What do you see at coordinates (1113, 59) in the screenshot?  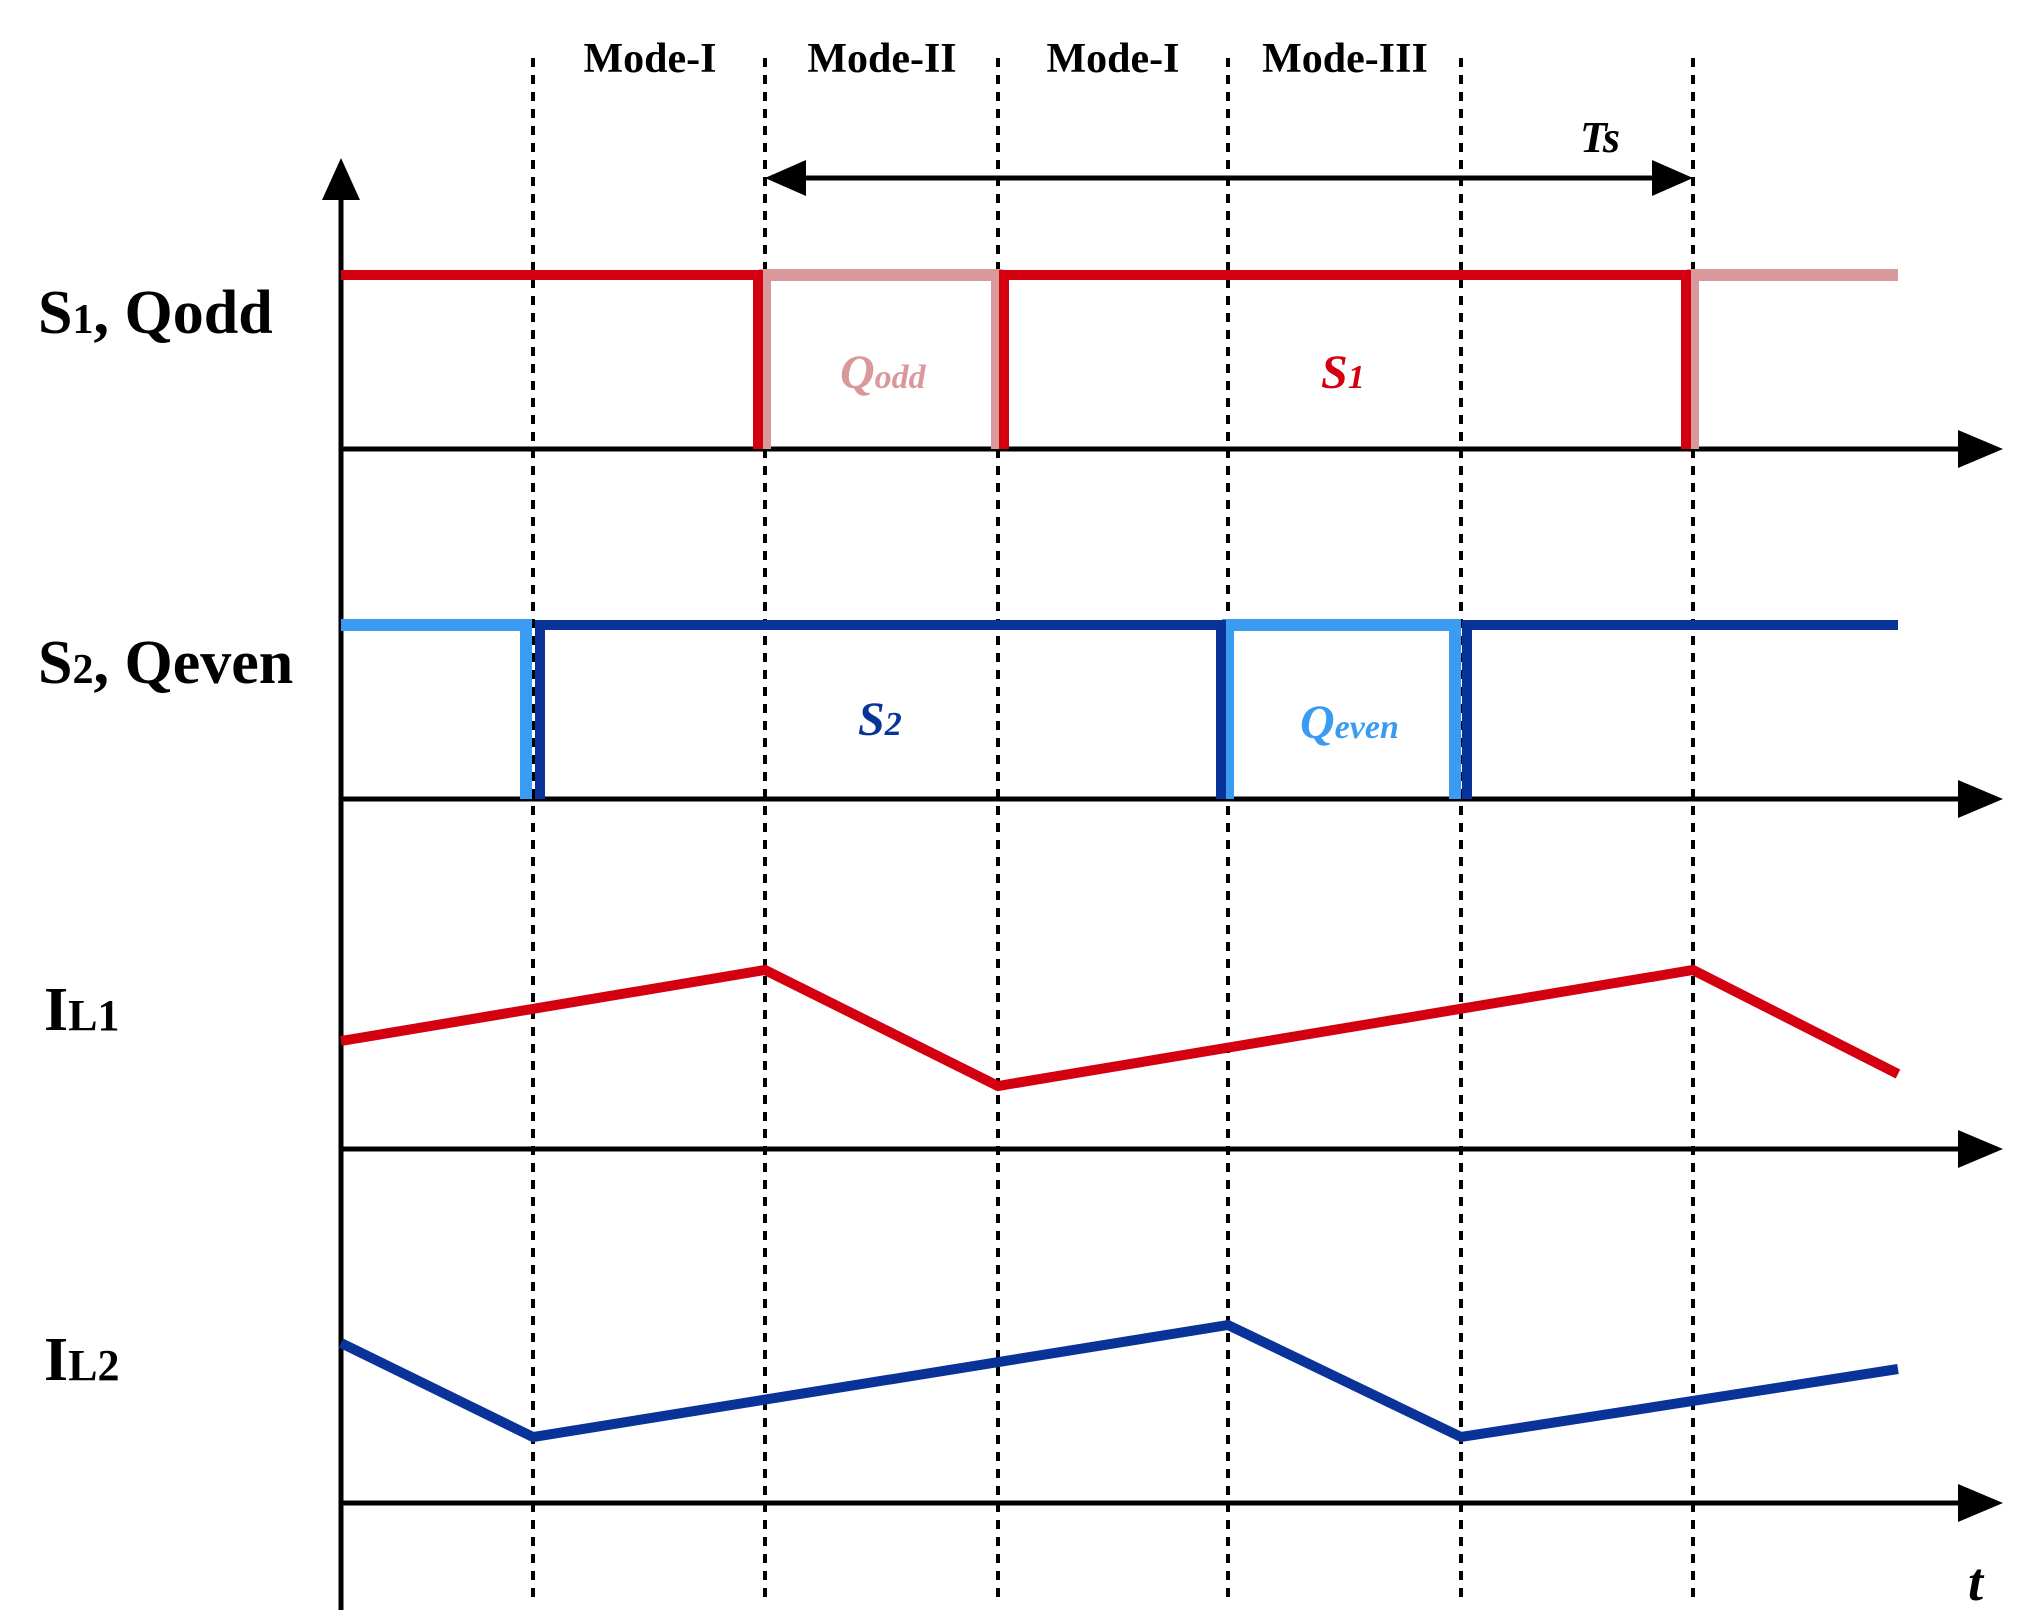 I see `mode-label-3: Mode-I` at bounding box center [1113, 59].